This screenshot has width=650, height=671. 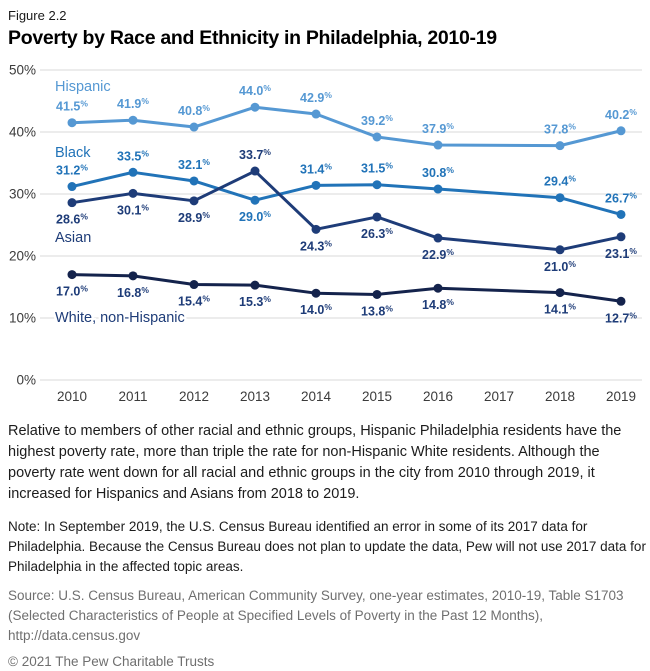 What do you see at coordinates (438, 172) in the screenshot?
I see `data-label-black: 30.8%` at bounding box center [438, 172].